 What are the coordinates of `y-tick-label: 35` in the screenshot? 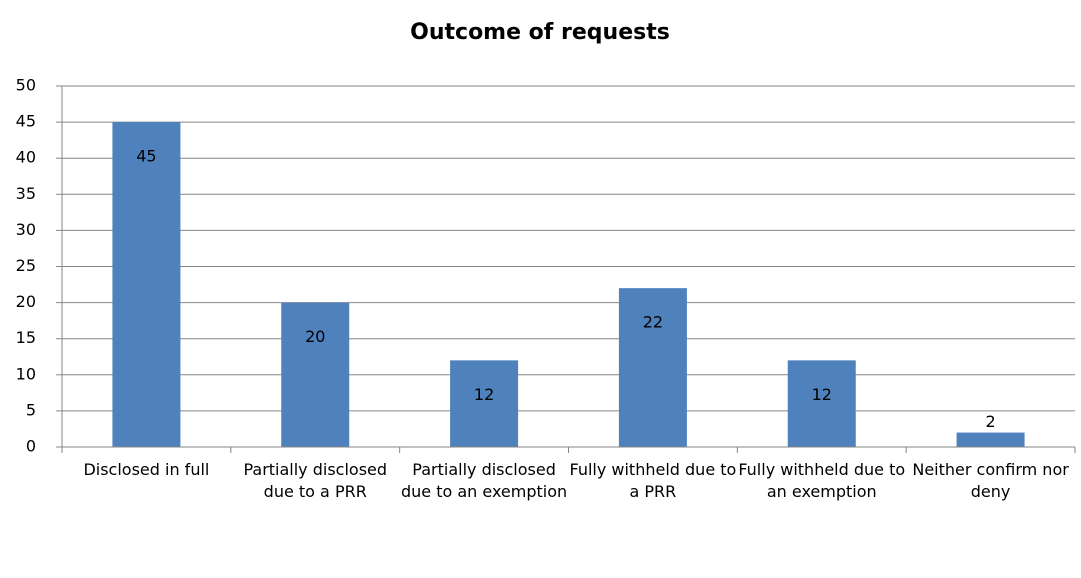 It's located at (26, 193).